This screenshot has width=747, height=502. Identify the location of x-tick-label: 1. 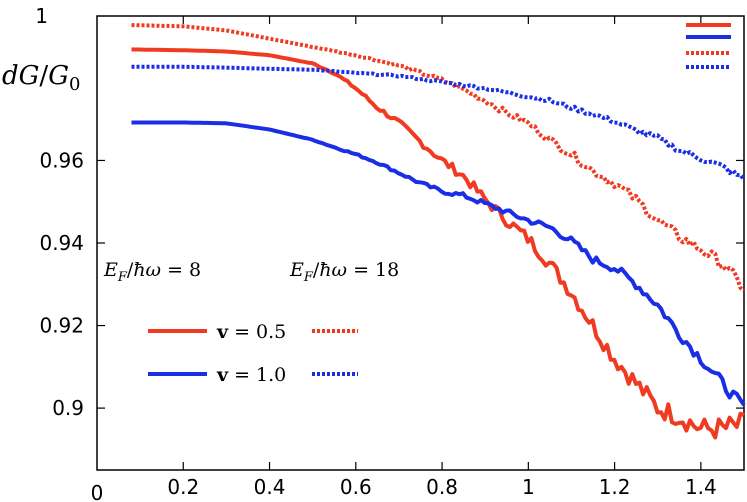
(528, 487).